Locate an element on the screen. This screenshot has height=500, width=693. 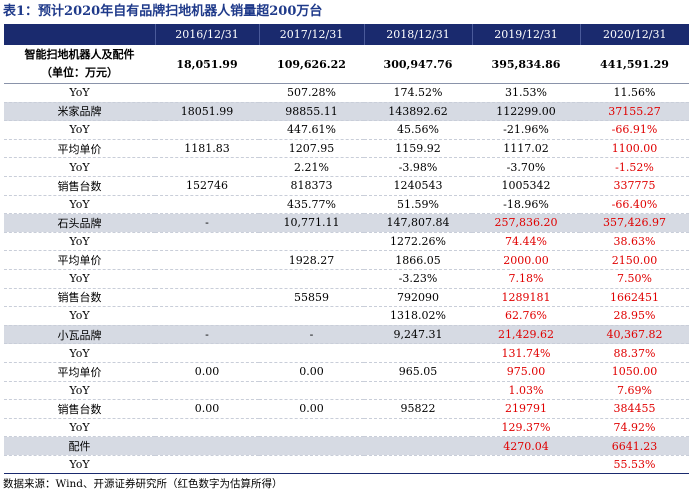
table-cell: 1928.27 is located at coordinates (311, 260).